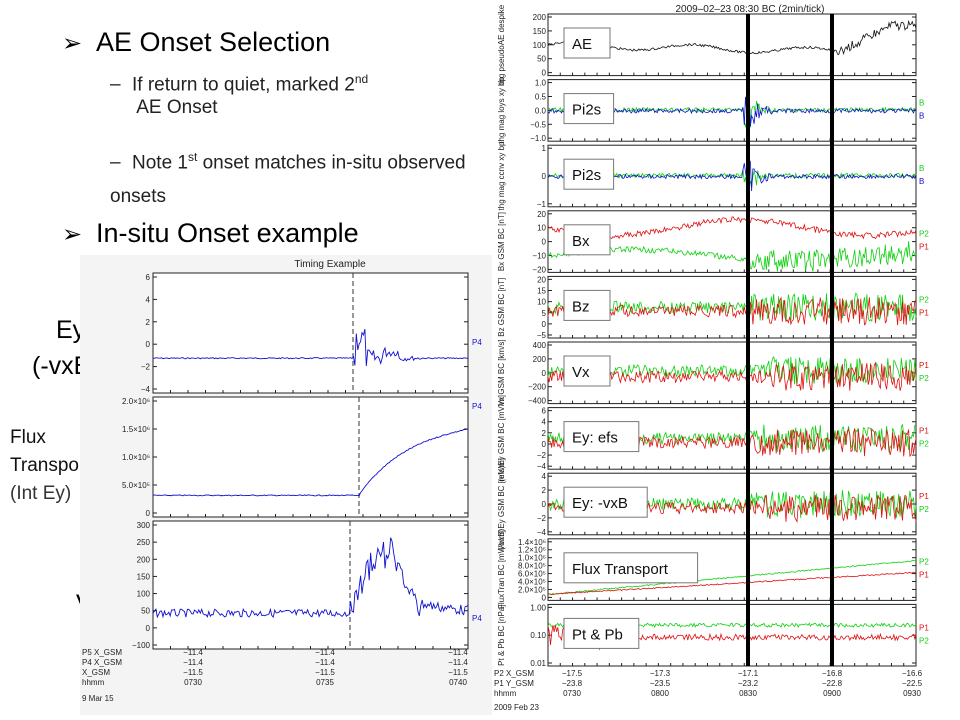  I want to click on main-y-axis-label: Bx GSM BC [nT], so click(501, 241).